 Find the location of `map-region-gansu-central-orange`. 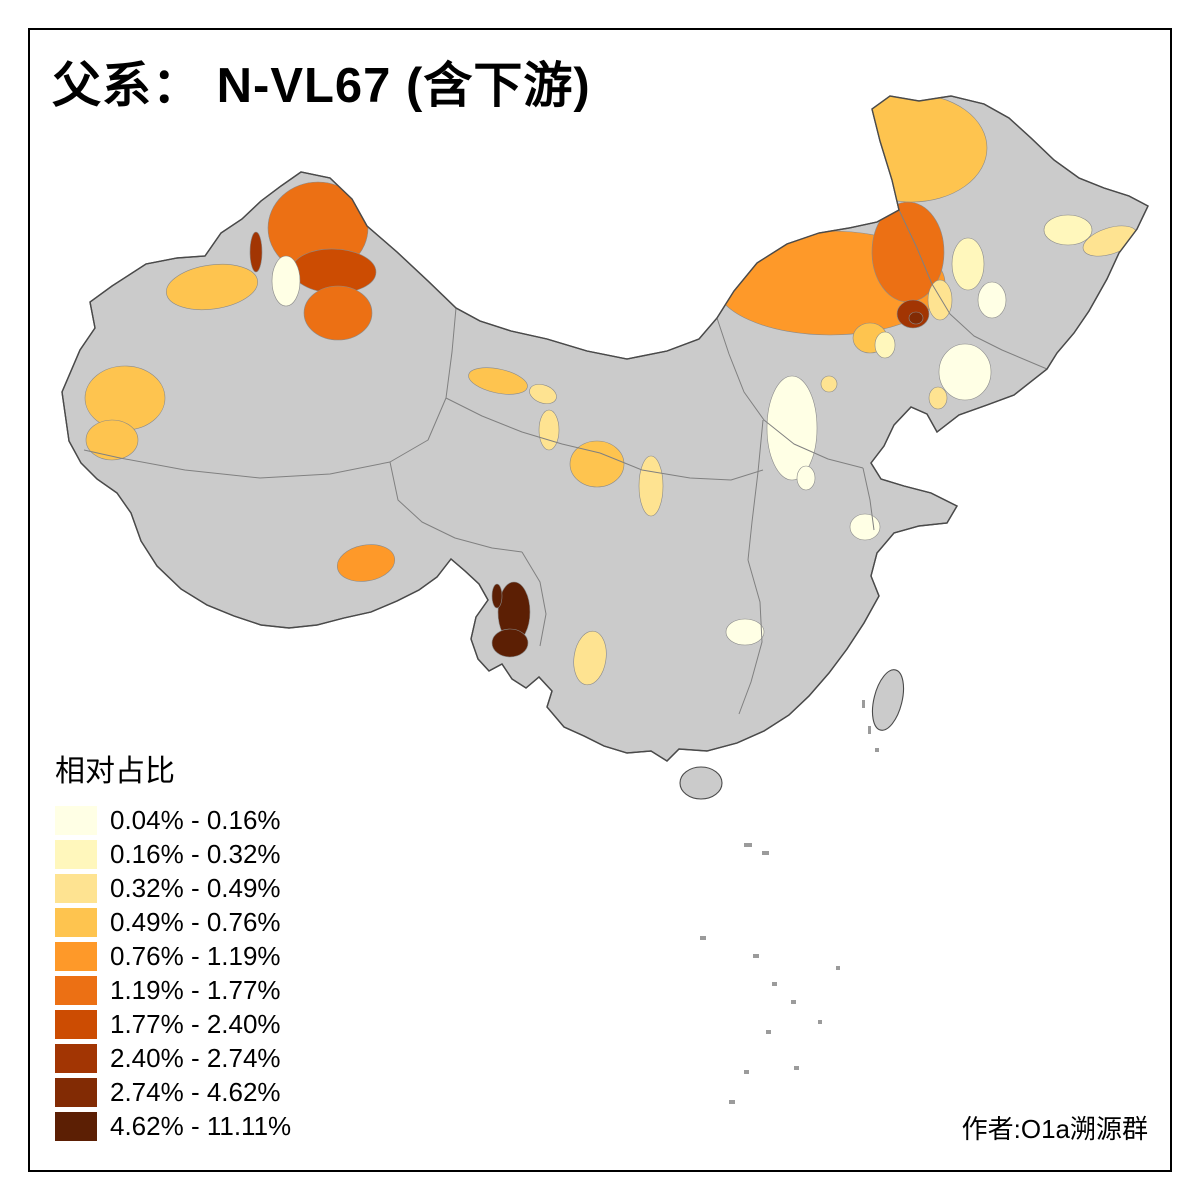

map-region-gansu-central-orange is located at coordinates (597, 464).